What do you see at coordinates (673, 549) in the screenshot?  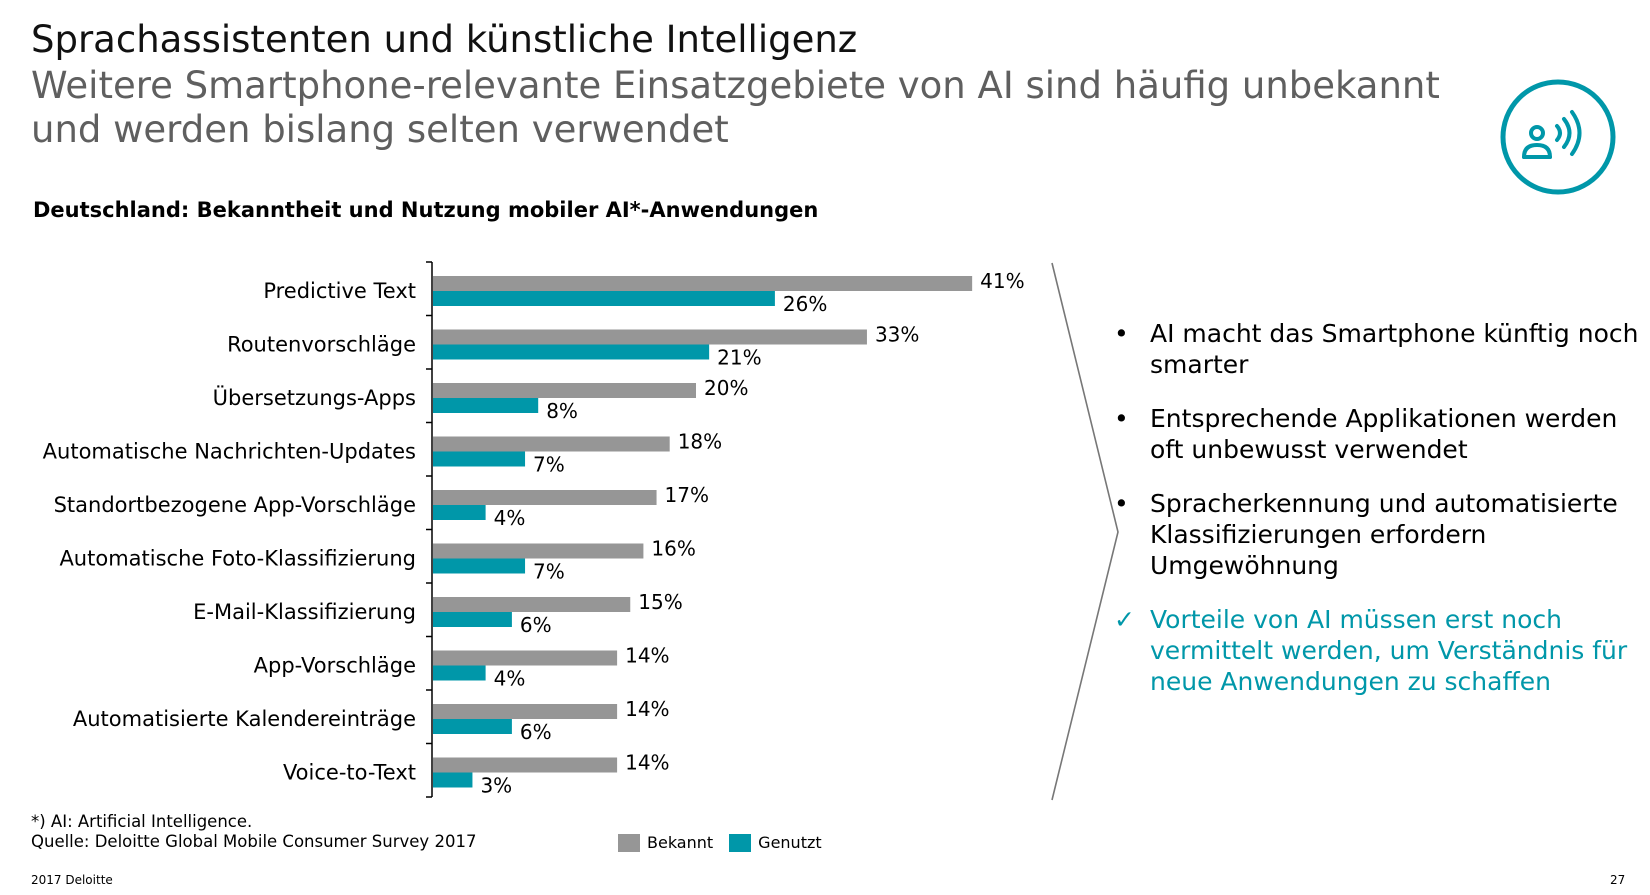 I see `data-label-bekannt: 16%` at bounding box center [673, 549].